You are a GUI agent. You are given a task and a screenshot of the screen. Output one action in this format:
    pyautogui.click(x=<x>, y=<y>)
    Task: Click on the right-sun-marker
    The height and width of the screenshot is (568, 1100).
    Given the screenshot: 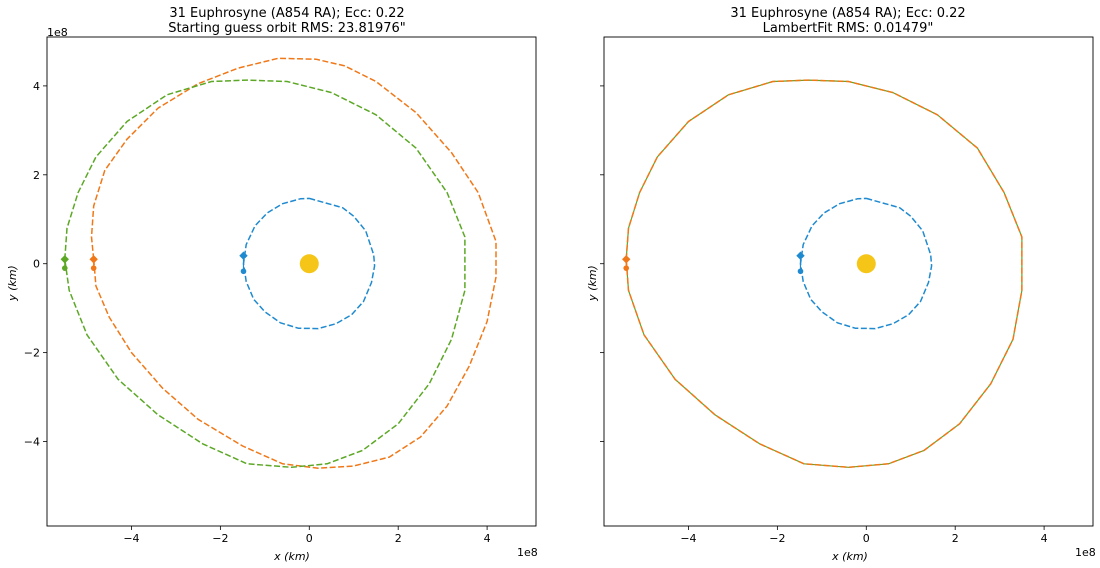 What is the action you would take?
    pyautogui.click(x=866, y=264)
    